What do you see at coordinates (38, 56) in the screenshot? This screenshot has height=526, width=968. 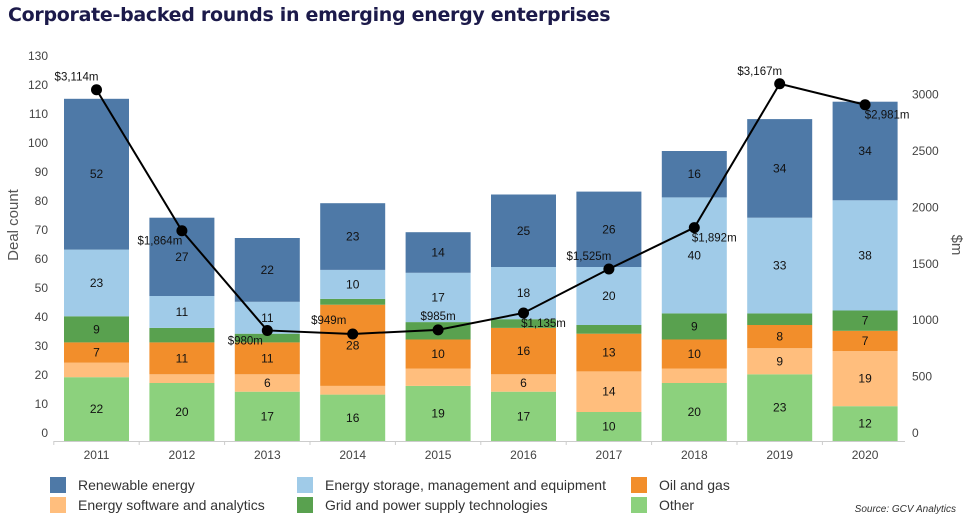 I see `y-tick-label: 130` at bounding box center [38, 56].